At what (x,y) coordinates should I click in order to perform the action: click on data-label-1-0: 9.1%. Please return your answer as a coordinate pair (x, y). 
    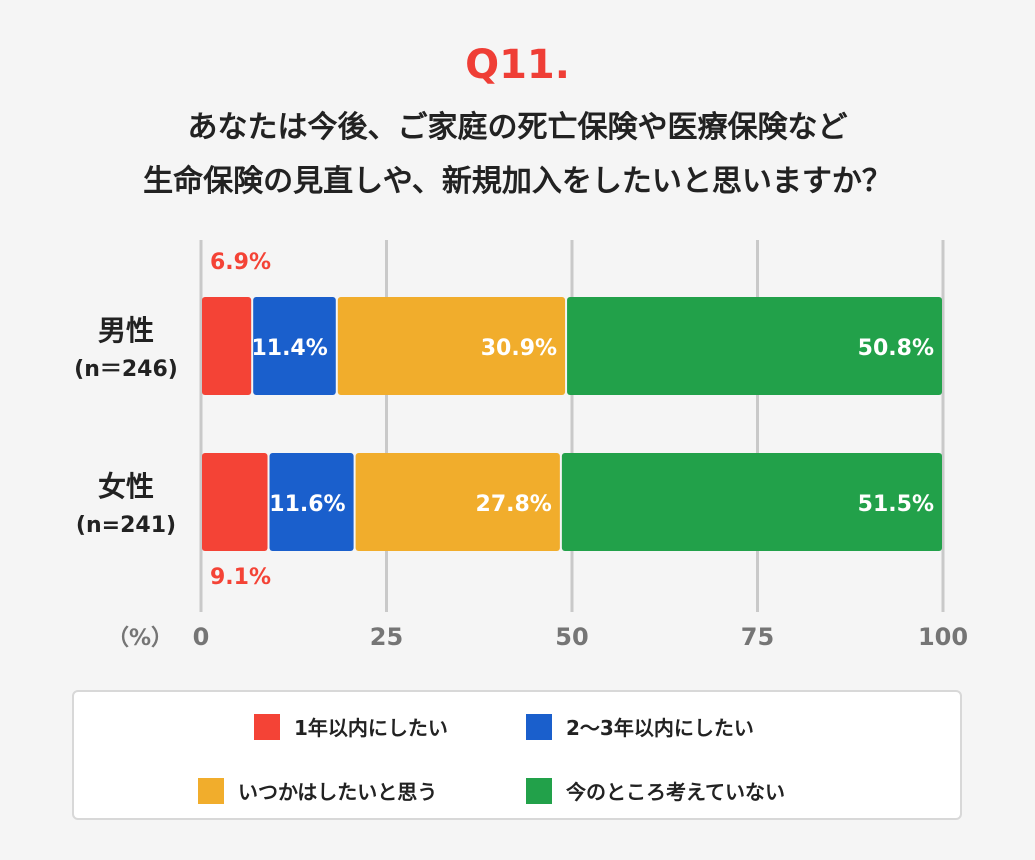
    Looking at the image, I should click on (240, 577).